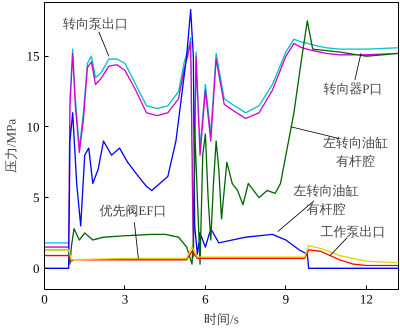  Describe the element at coordinates (221, 319) in the screenshot. I see `x-axis-title: 时间/s` at that location.